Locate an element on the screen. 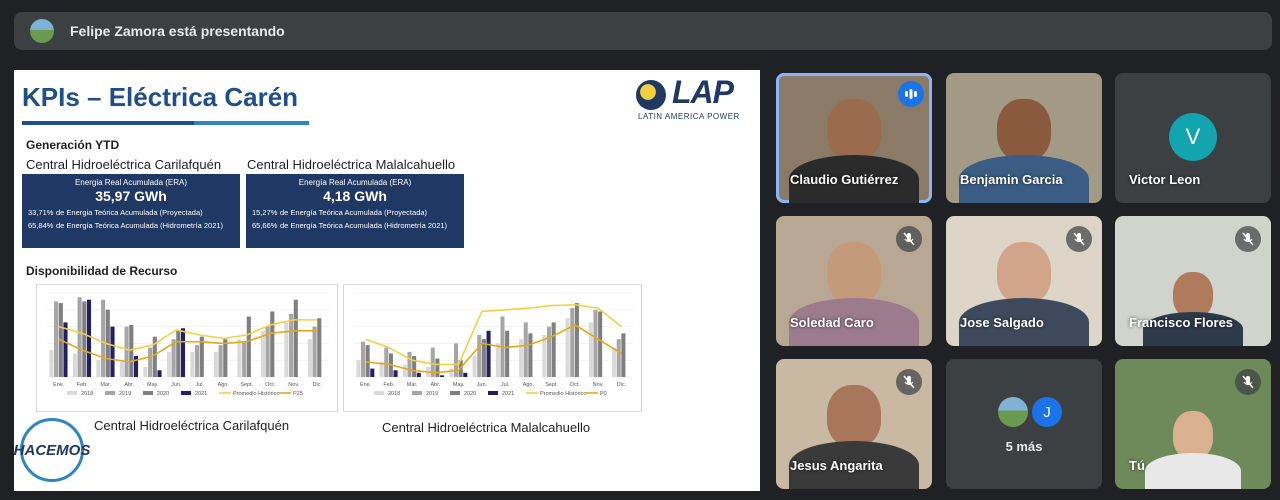 This screenshot has width=1280, height=500. legend-label: 2019 is located at coordinates (432, 394).